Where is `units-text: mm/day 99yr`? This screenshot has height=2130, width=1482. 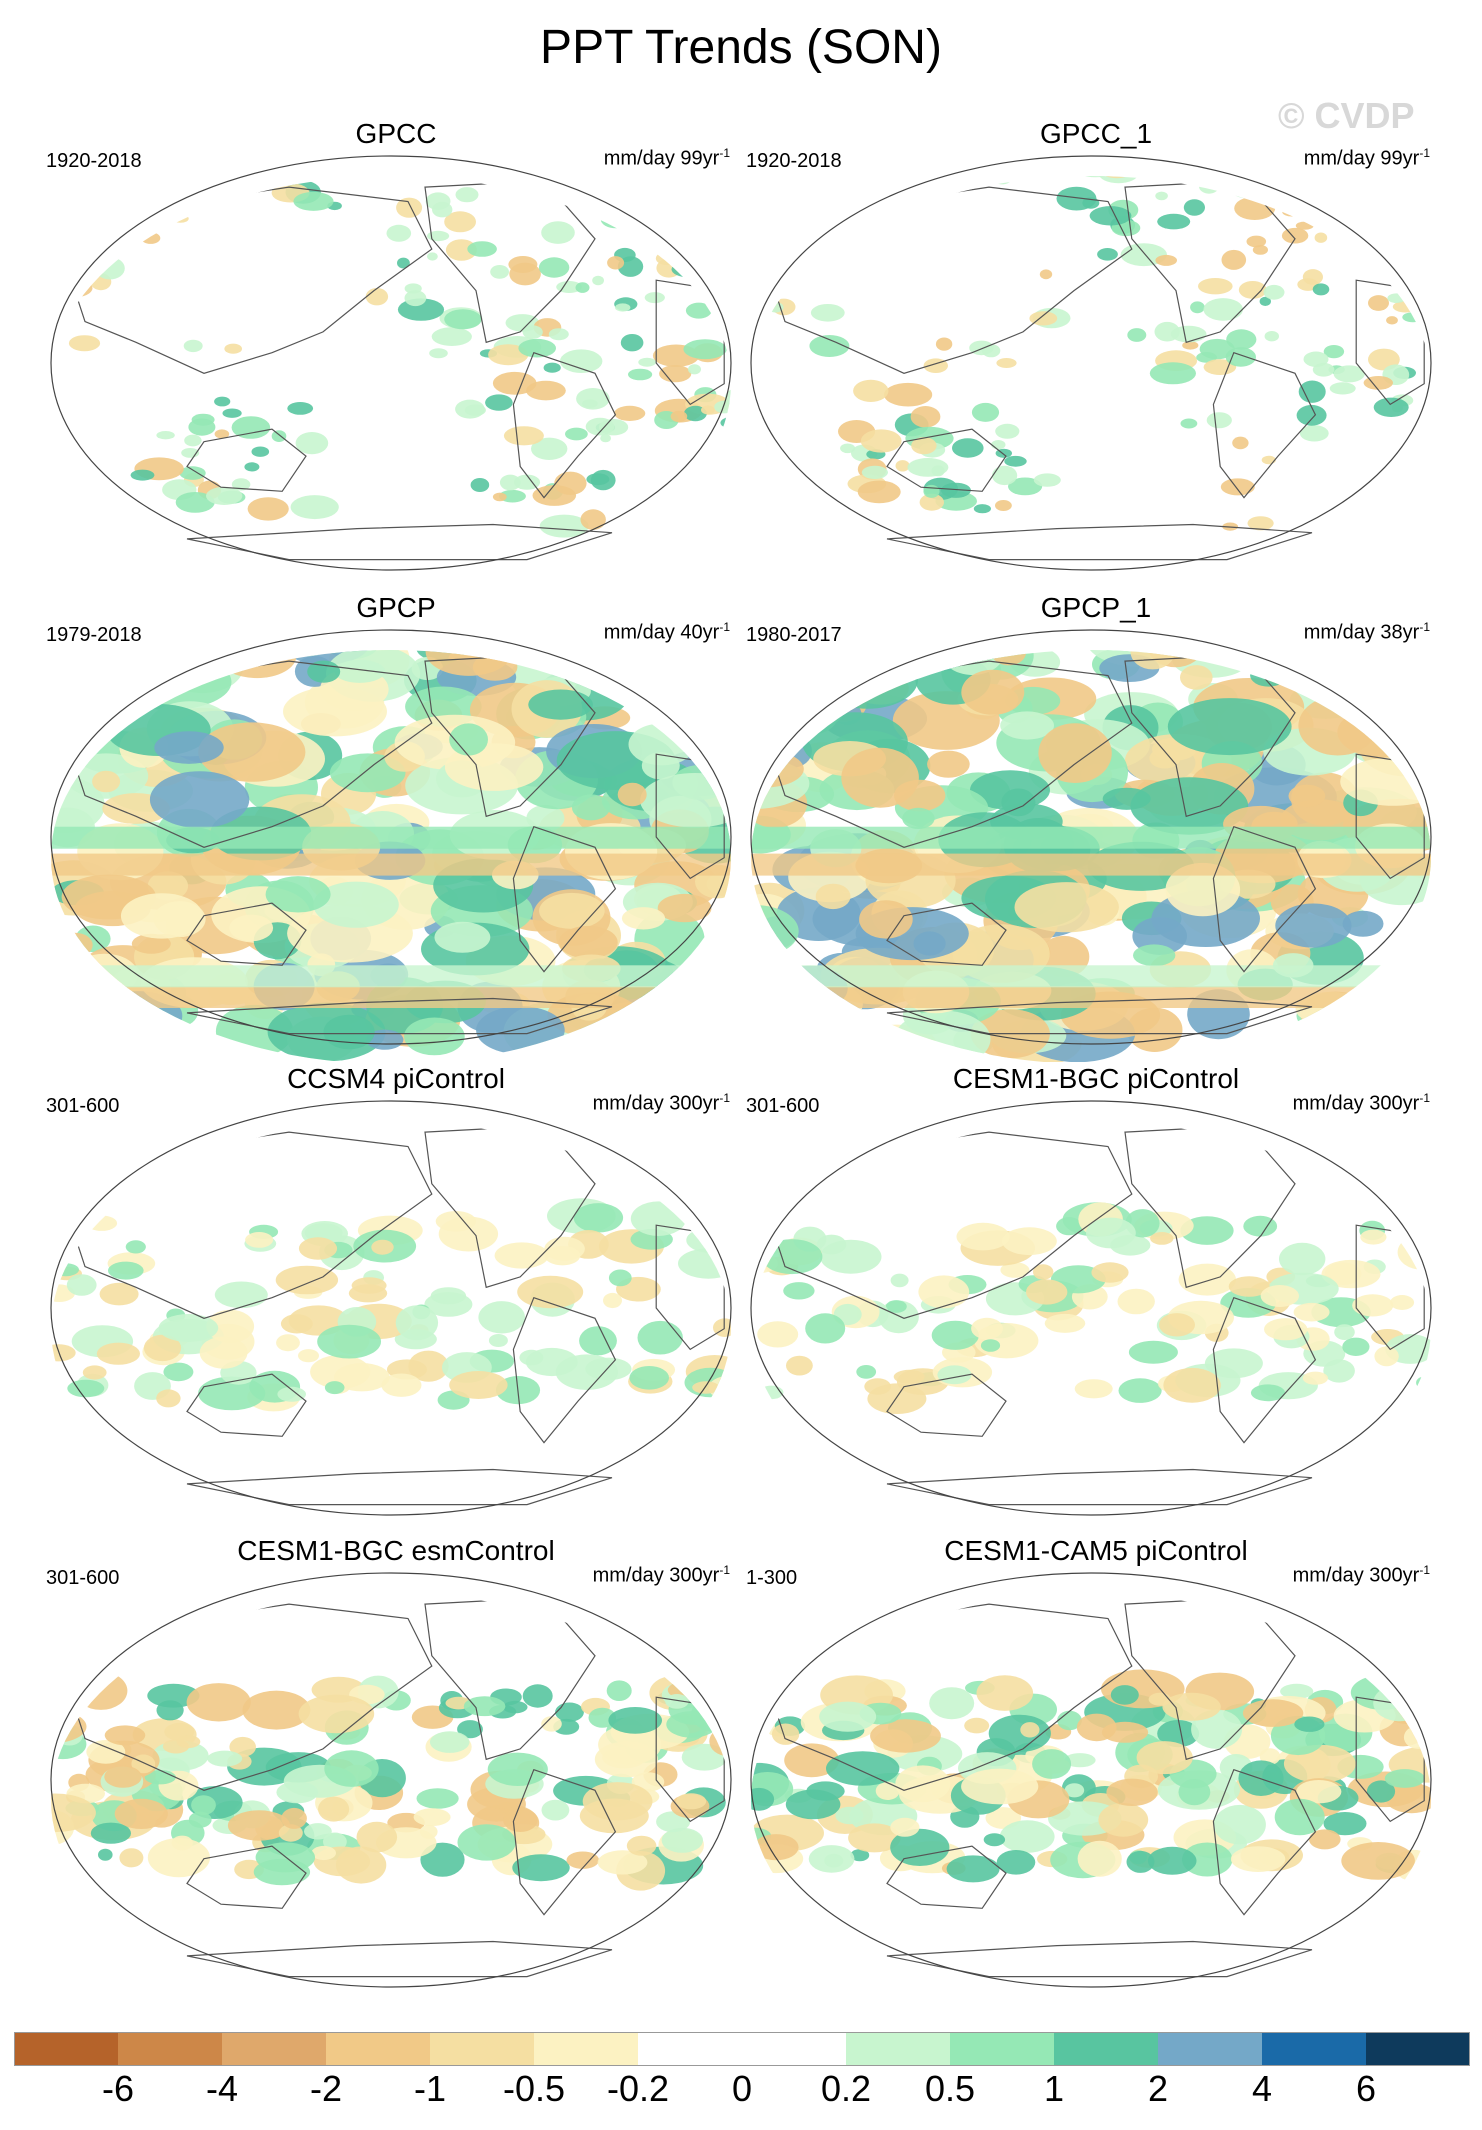
units-text: mm/day 99yr is located at coordinates (661, 158).